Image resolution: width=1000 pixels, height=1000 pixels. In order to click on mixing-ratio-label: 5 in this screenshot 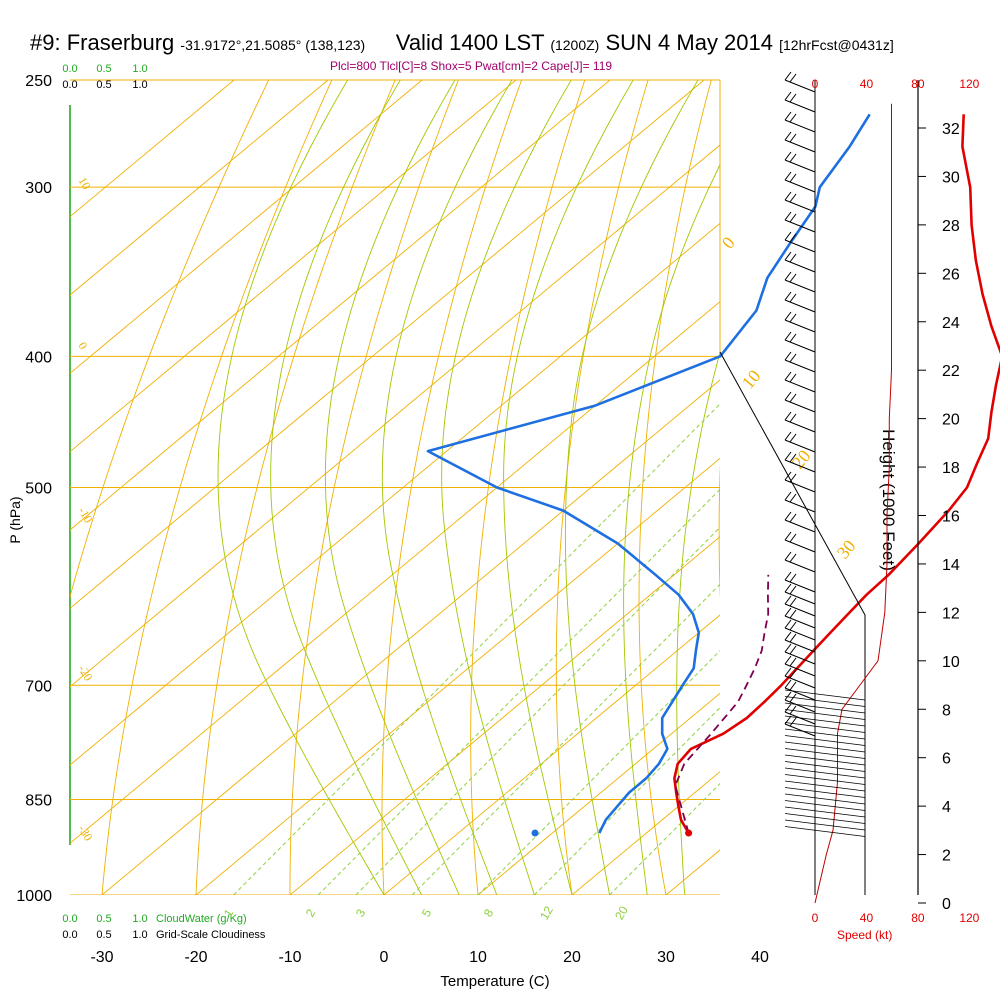, I will do `click(427, 912)`.